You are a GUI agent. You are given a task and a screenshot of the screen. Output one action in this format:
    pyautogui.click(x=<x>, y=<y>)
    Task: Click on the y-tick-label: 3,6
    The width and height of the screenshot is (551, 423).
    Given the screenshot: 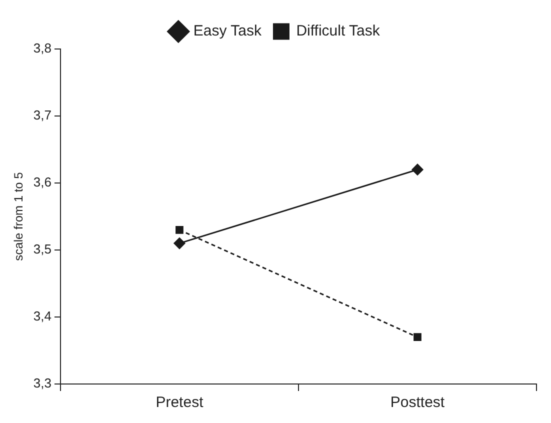 What is the action you would take?
    pyautogui.click(x=42, y=182)
    